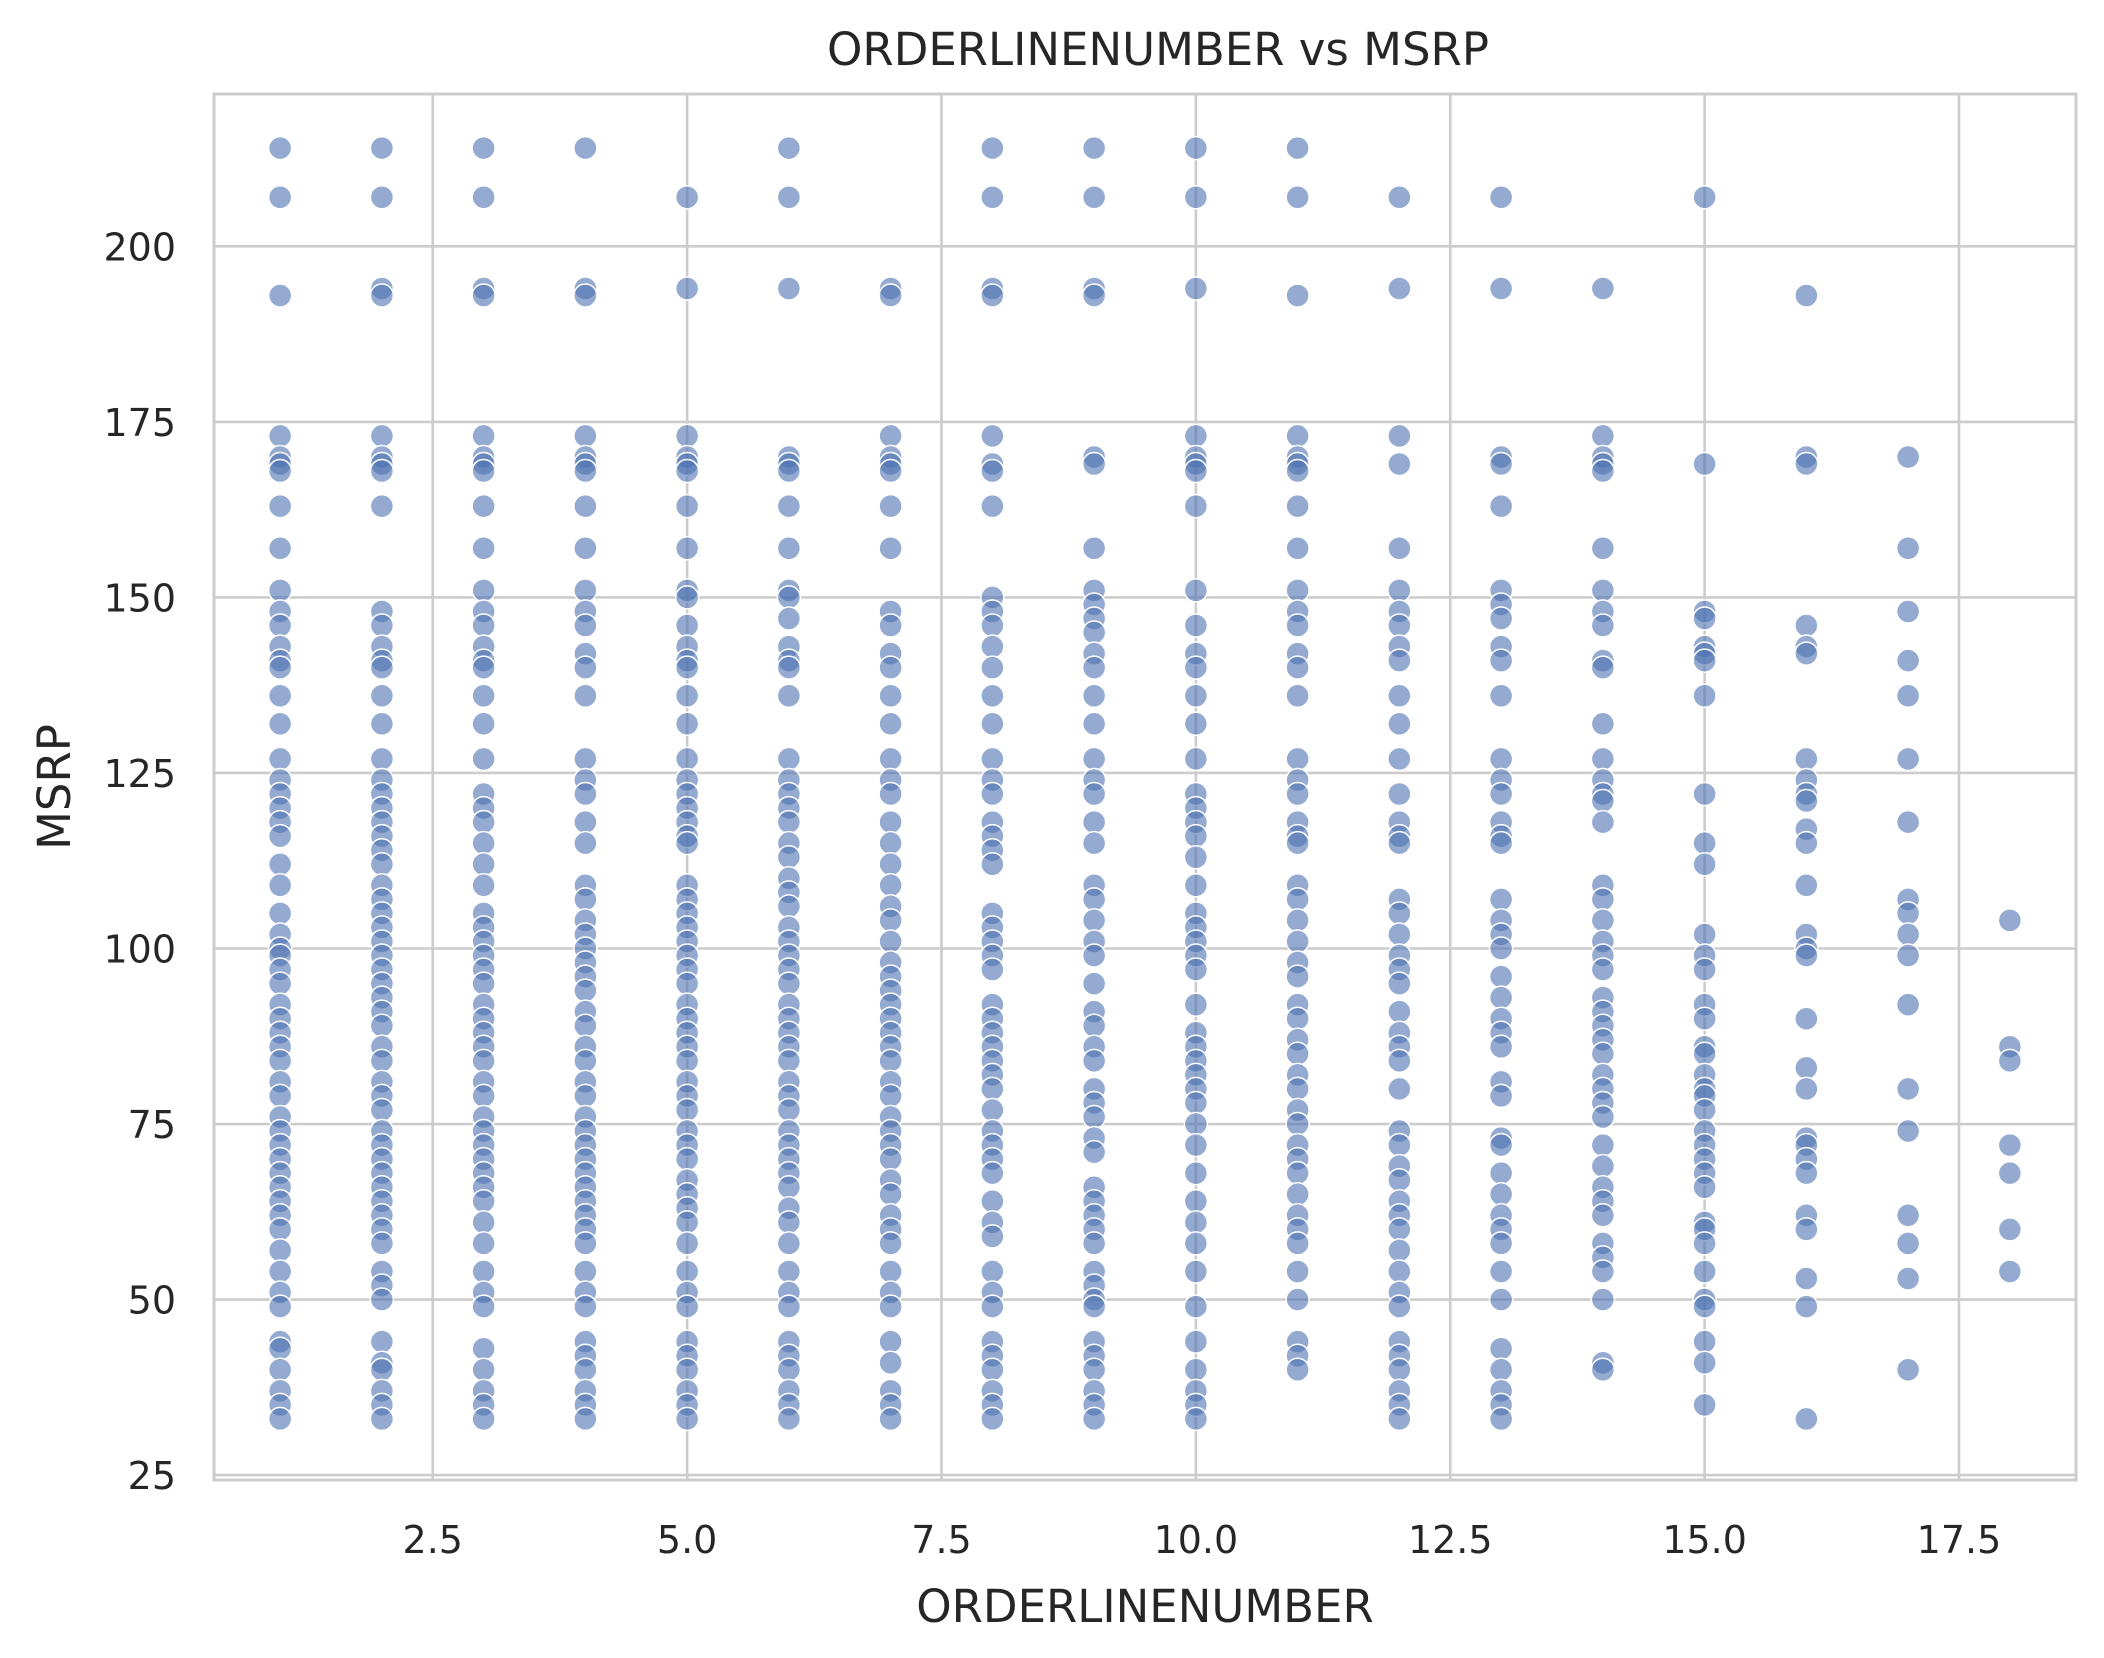  I want to click on x-tick-label: 15.0, so click(1704, 1540).